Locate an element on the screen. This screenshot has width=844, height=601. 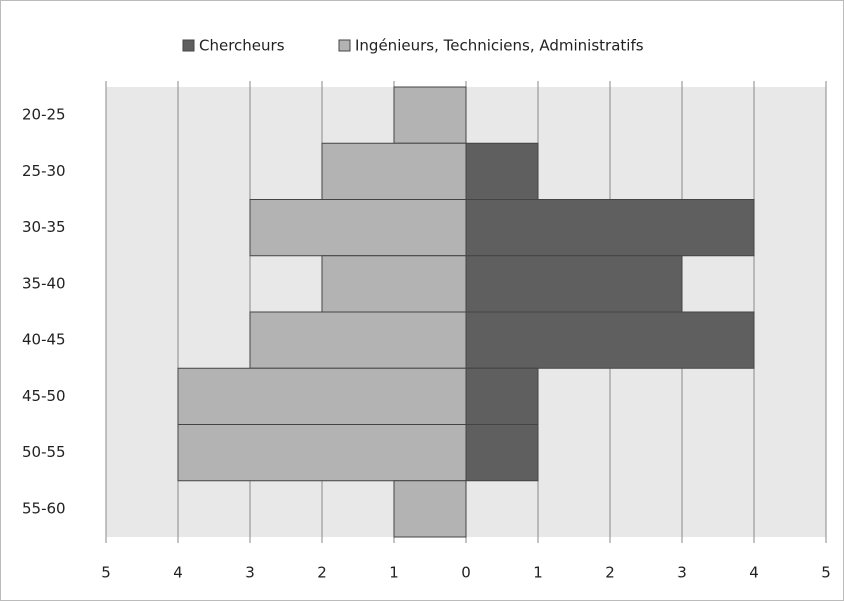
y-tick-label: 40-45 is located at coordinates (44, 340).